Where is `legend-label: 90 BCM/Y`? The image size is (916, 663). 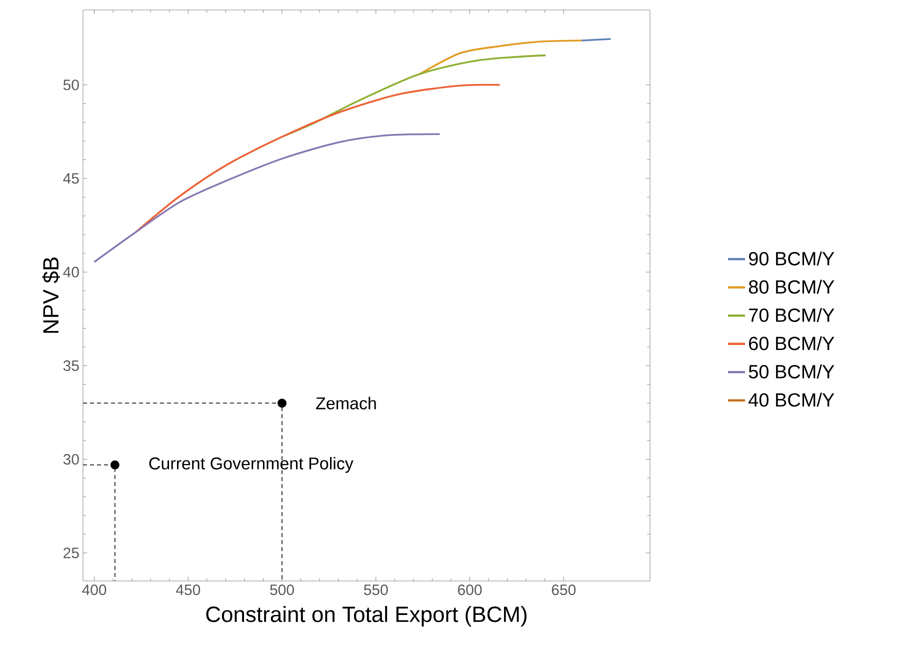 legend-label: 90 BCM/Y is located at coordinates (791, 259).